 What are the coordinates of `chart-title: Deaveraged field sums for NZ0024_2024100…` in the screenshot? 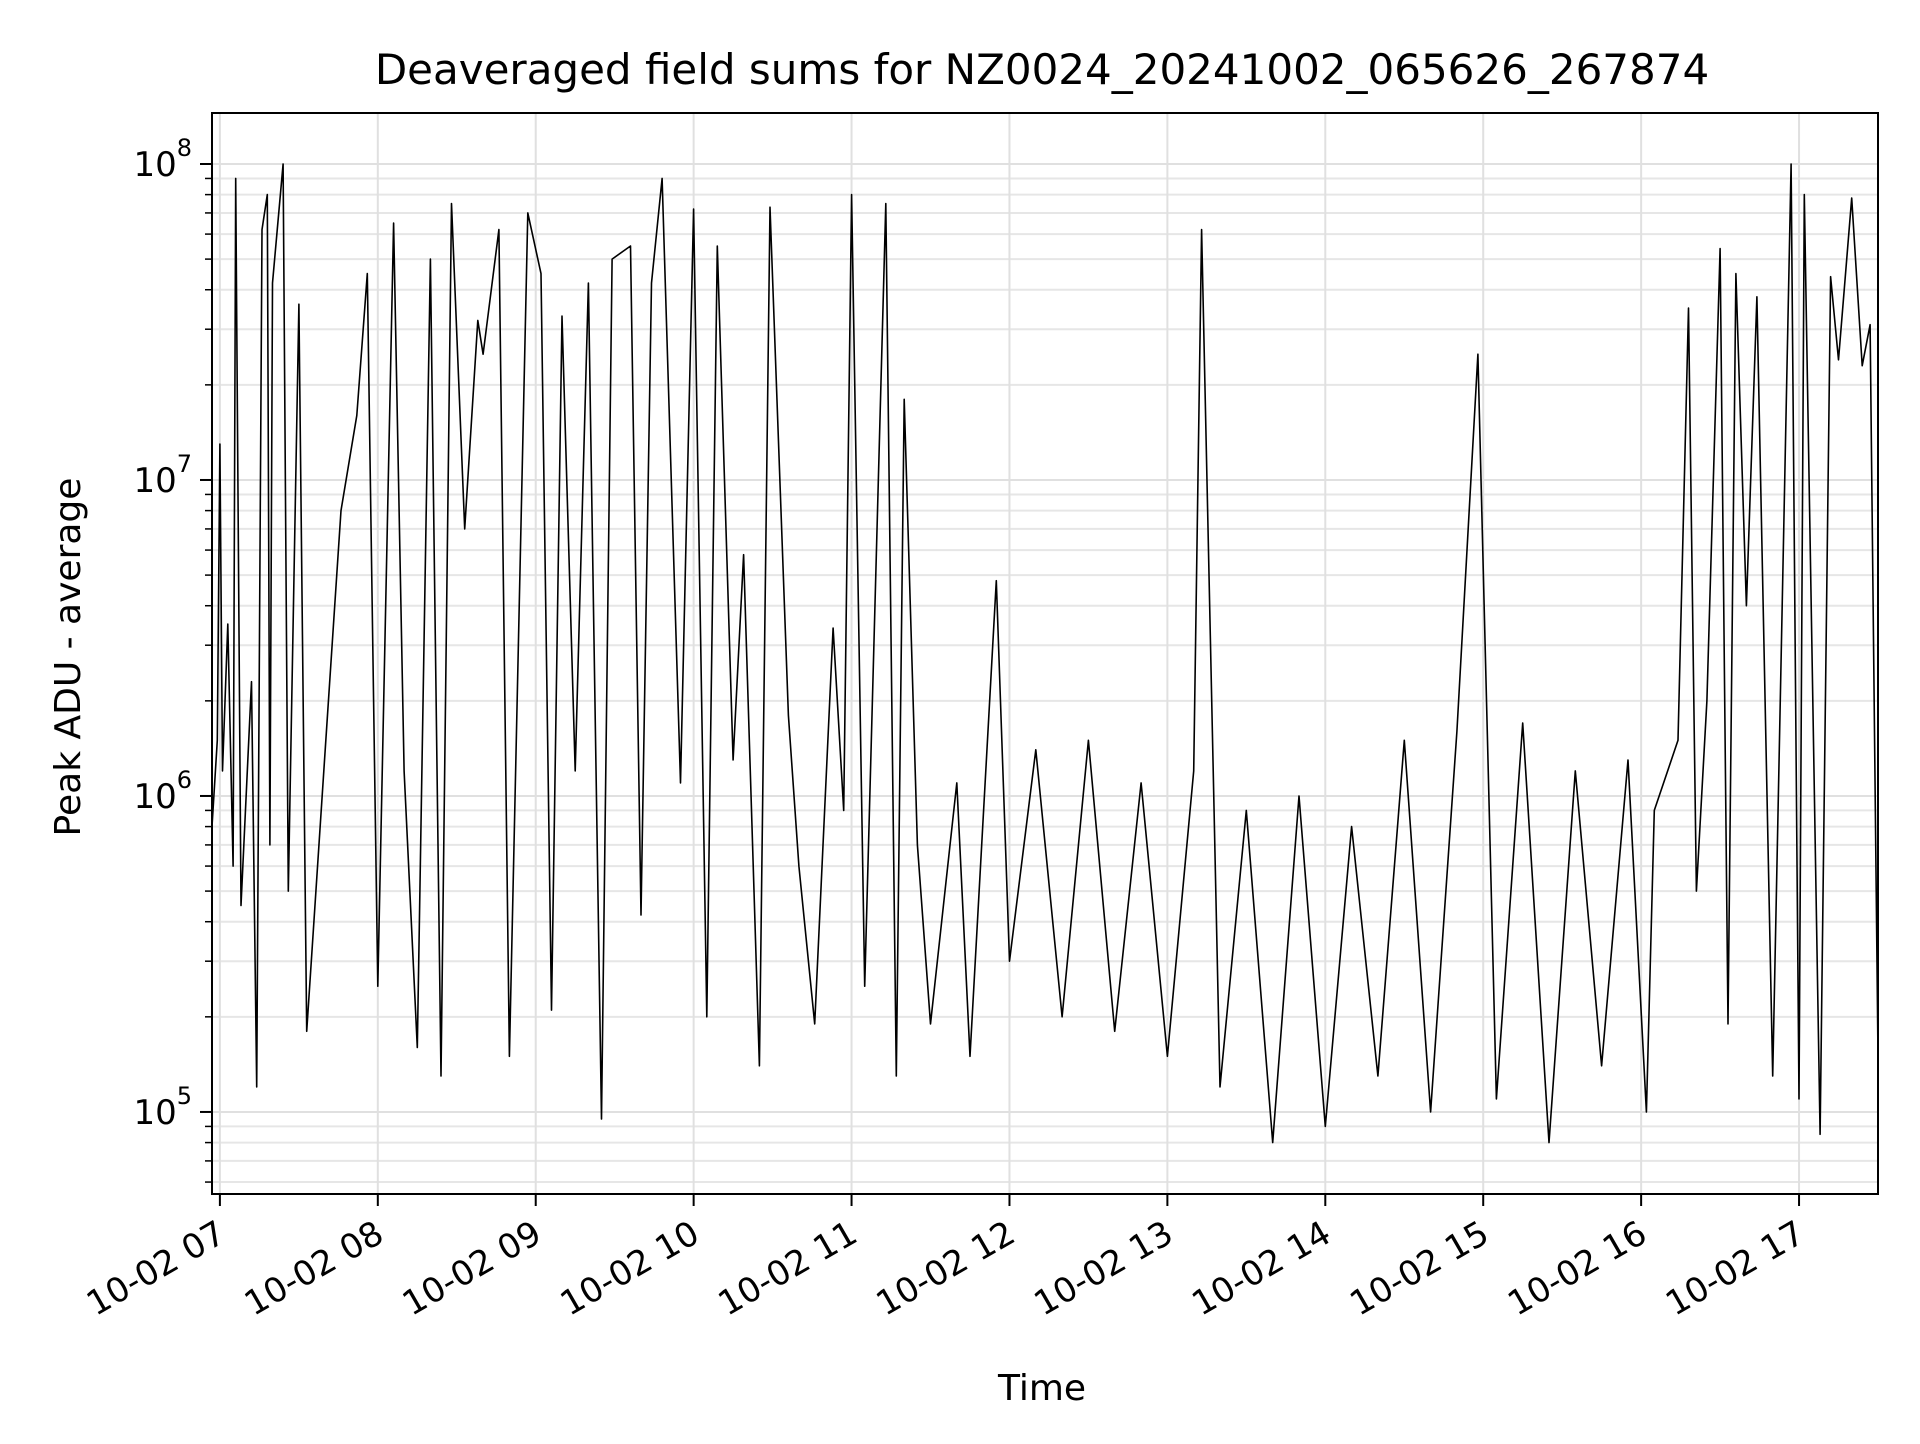 It's located at (1042, 69).